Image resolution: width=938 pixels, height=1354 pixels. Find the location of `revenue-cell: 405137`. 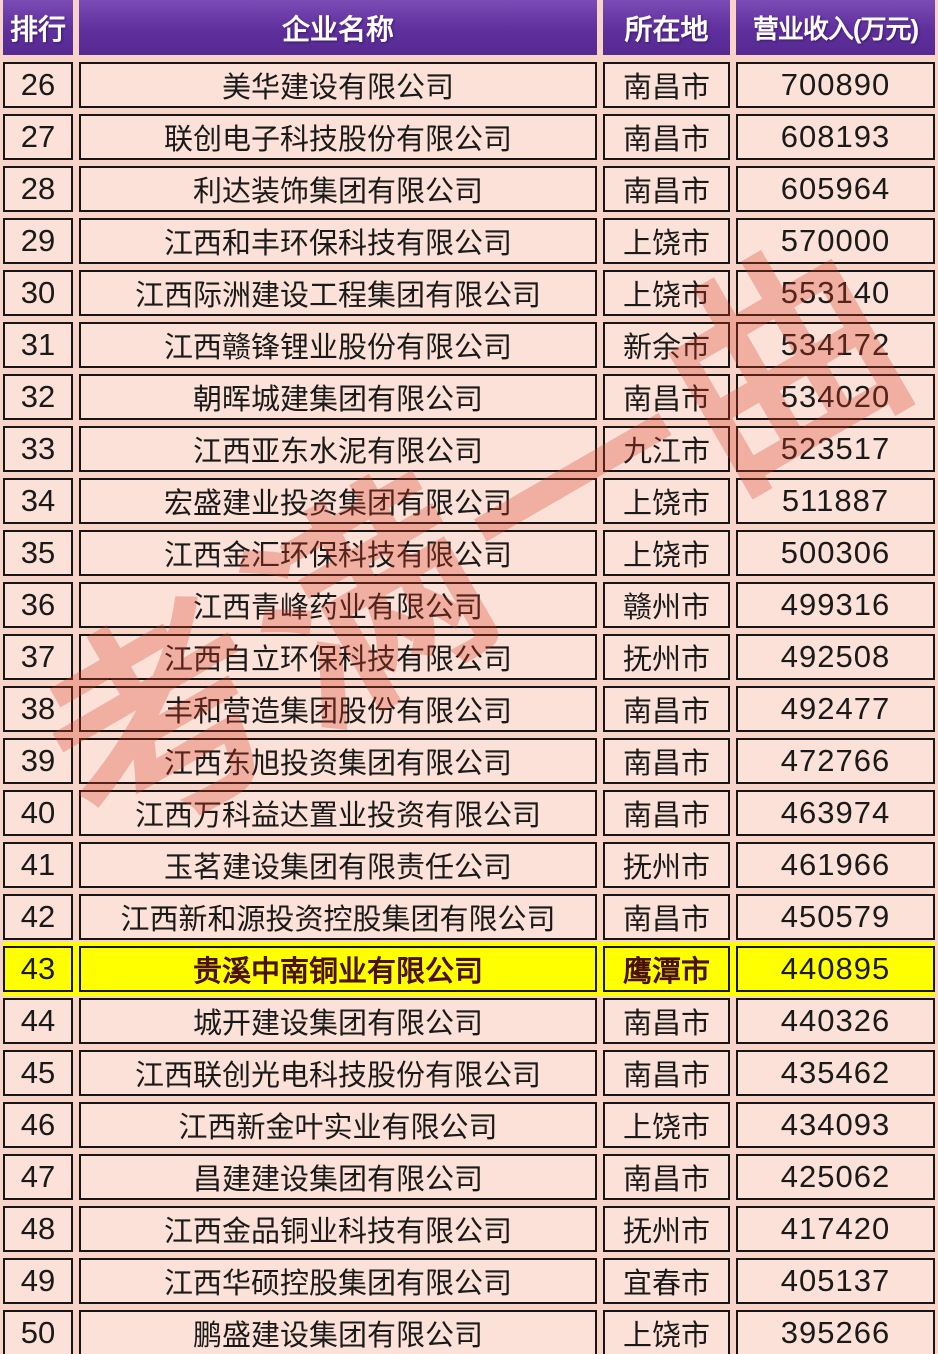

revenue-cell: 405137 is located at coordinates (835, 1281).